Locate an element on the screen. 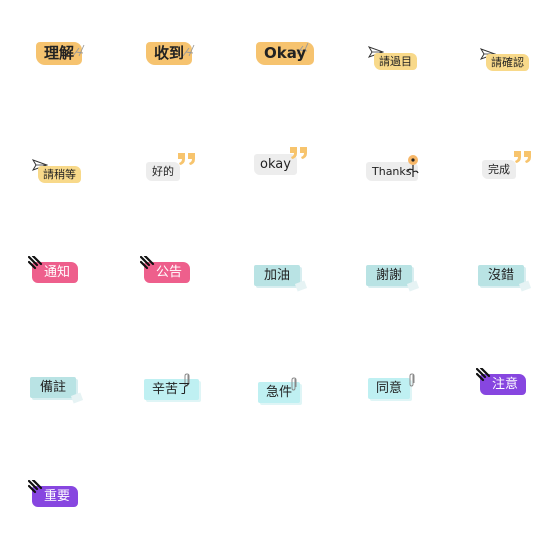 Image resolution: width=560 pixels, height=560 pixels. sticker-cell: 好的 is located at coordinates (168, 168).